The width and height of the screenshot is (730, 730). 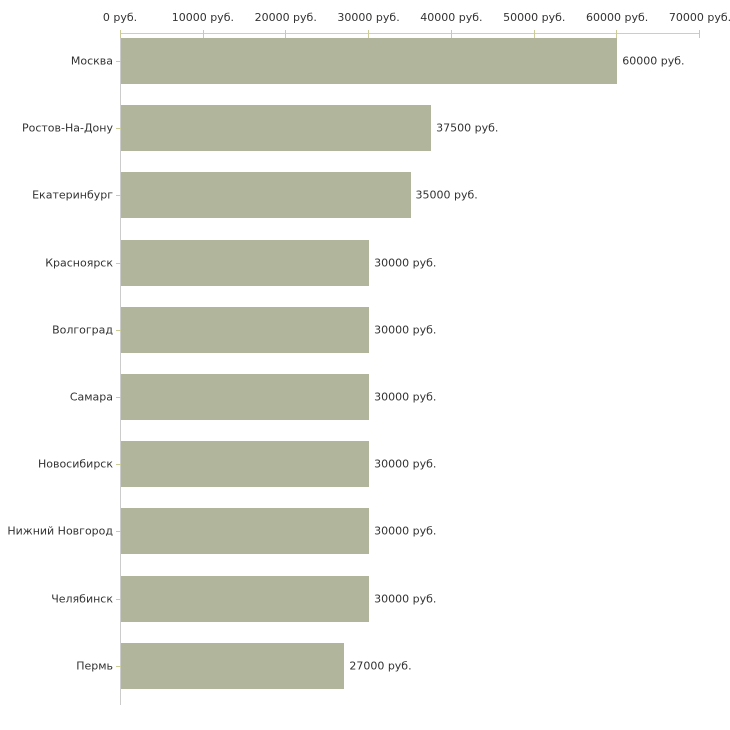 I want to click on x-axis-tick-label: 50000 руб., so click(x=534, y=17).